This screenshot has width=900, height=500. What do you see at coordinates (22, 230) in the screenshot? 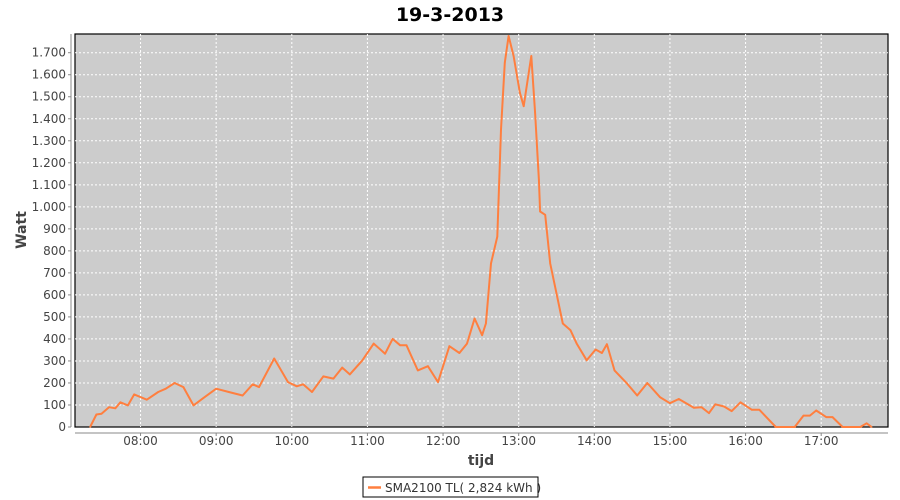
I see `y-axis-label: Watt` at bounding box center [22, 230].